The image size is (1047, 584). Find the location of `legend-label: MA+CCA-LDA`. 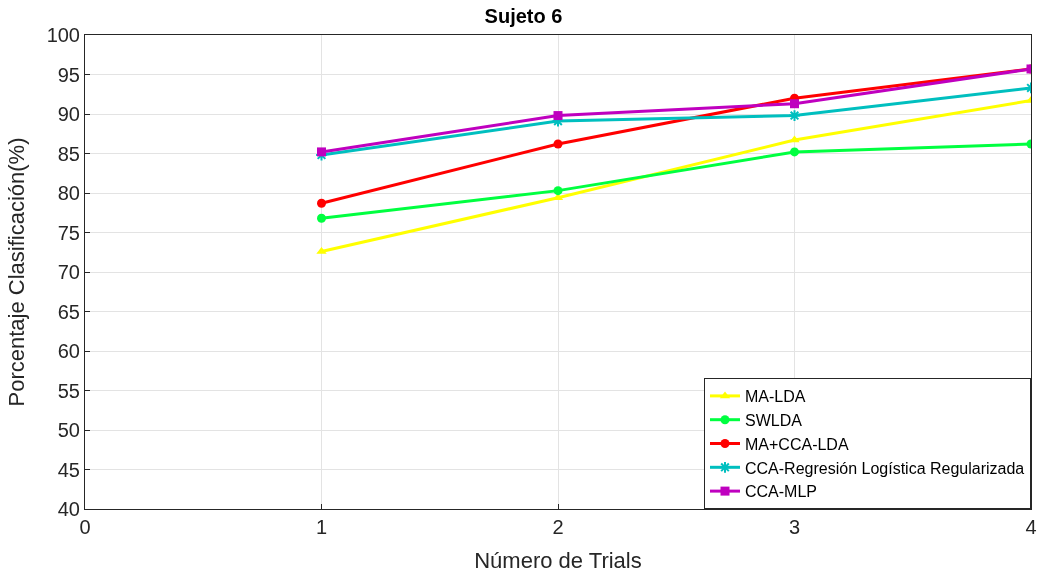

legend-label: MA+CCA-LDA is located at coordinates (797, 444).